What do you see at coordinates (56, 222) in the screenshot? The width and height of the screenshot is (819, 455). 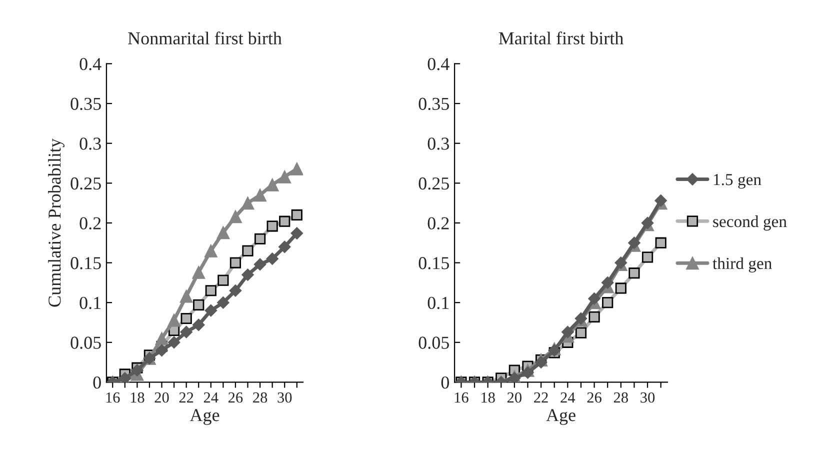 I see `y-axis-title: Cumulative Probability` at bounding box center [56, 222].